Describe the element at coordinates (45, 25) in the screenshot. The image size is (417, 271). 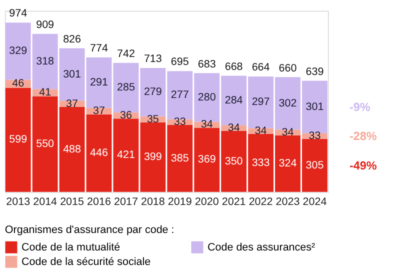
I see `total-label: 909` at that location.